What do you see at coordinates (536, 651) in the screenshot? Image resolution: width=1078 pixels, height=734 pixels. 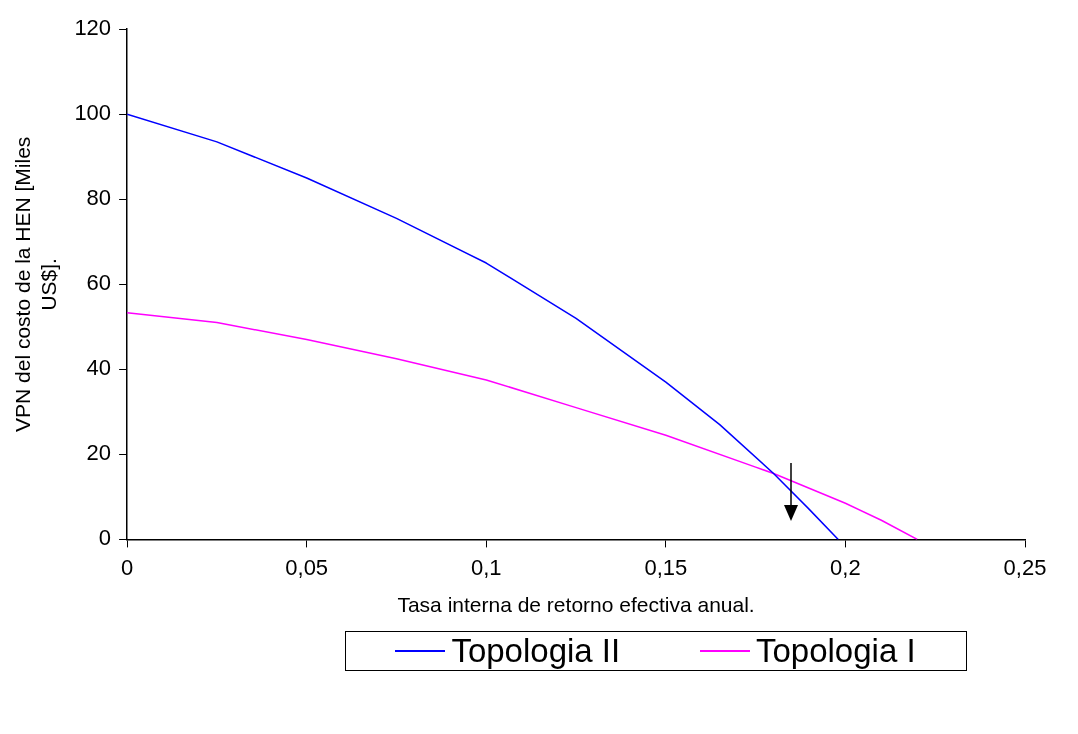 I see `legend-label: Topologia II` at bounding box center [536, 651].